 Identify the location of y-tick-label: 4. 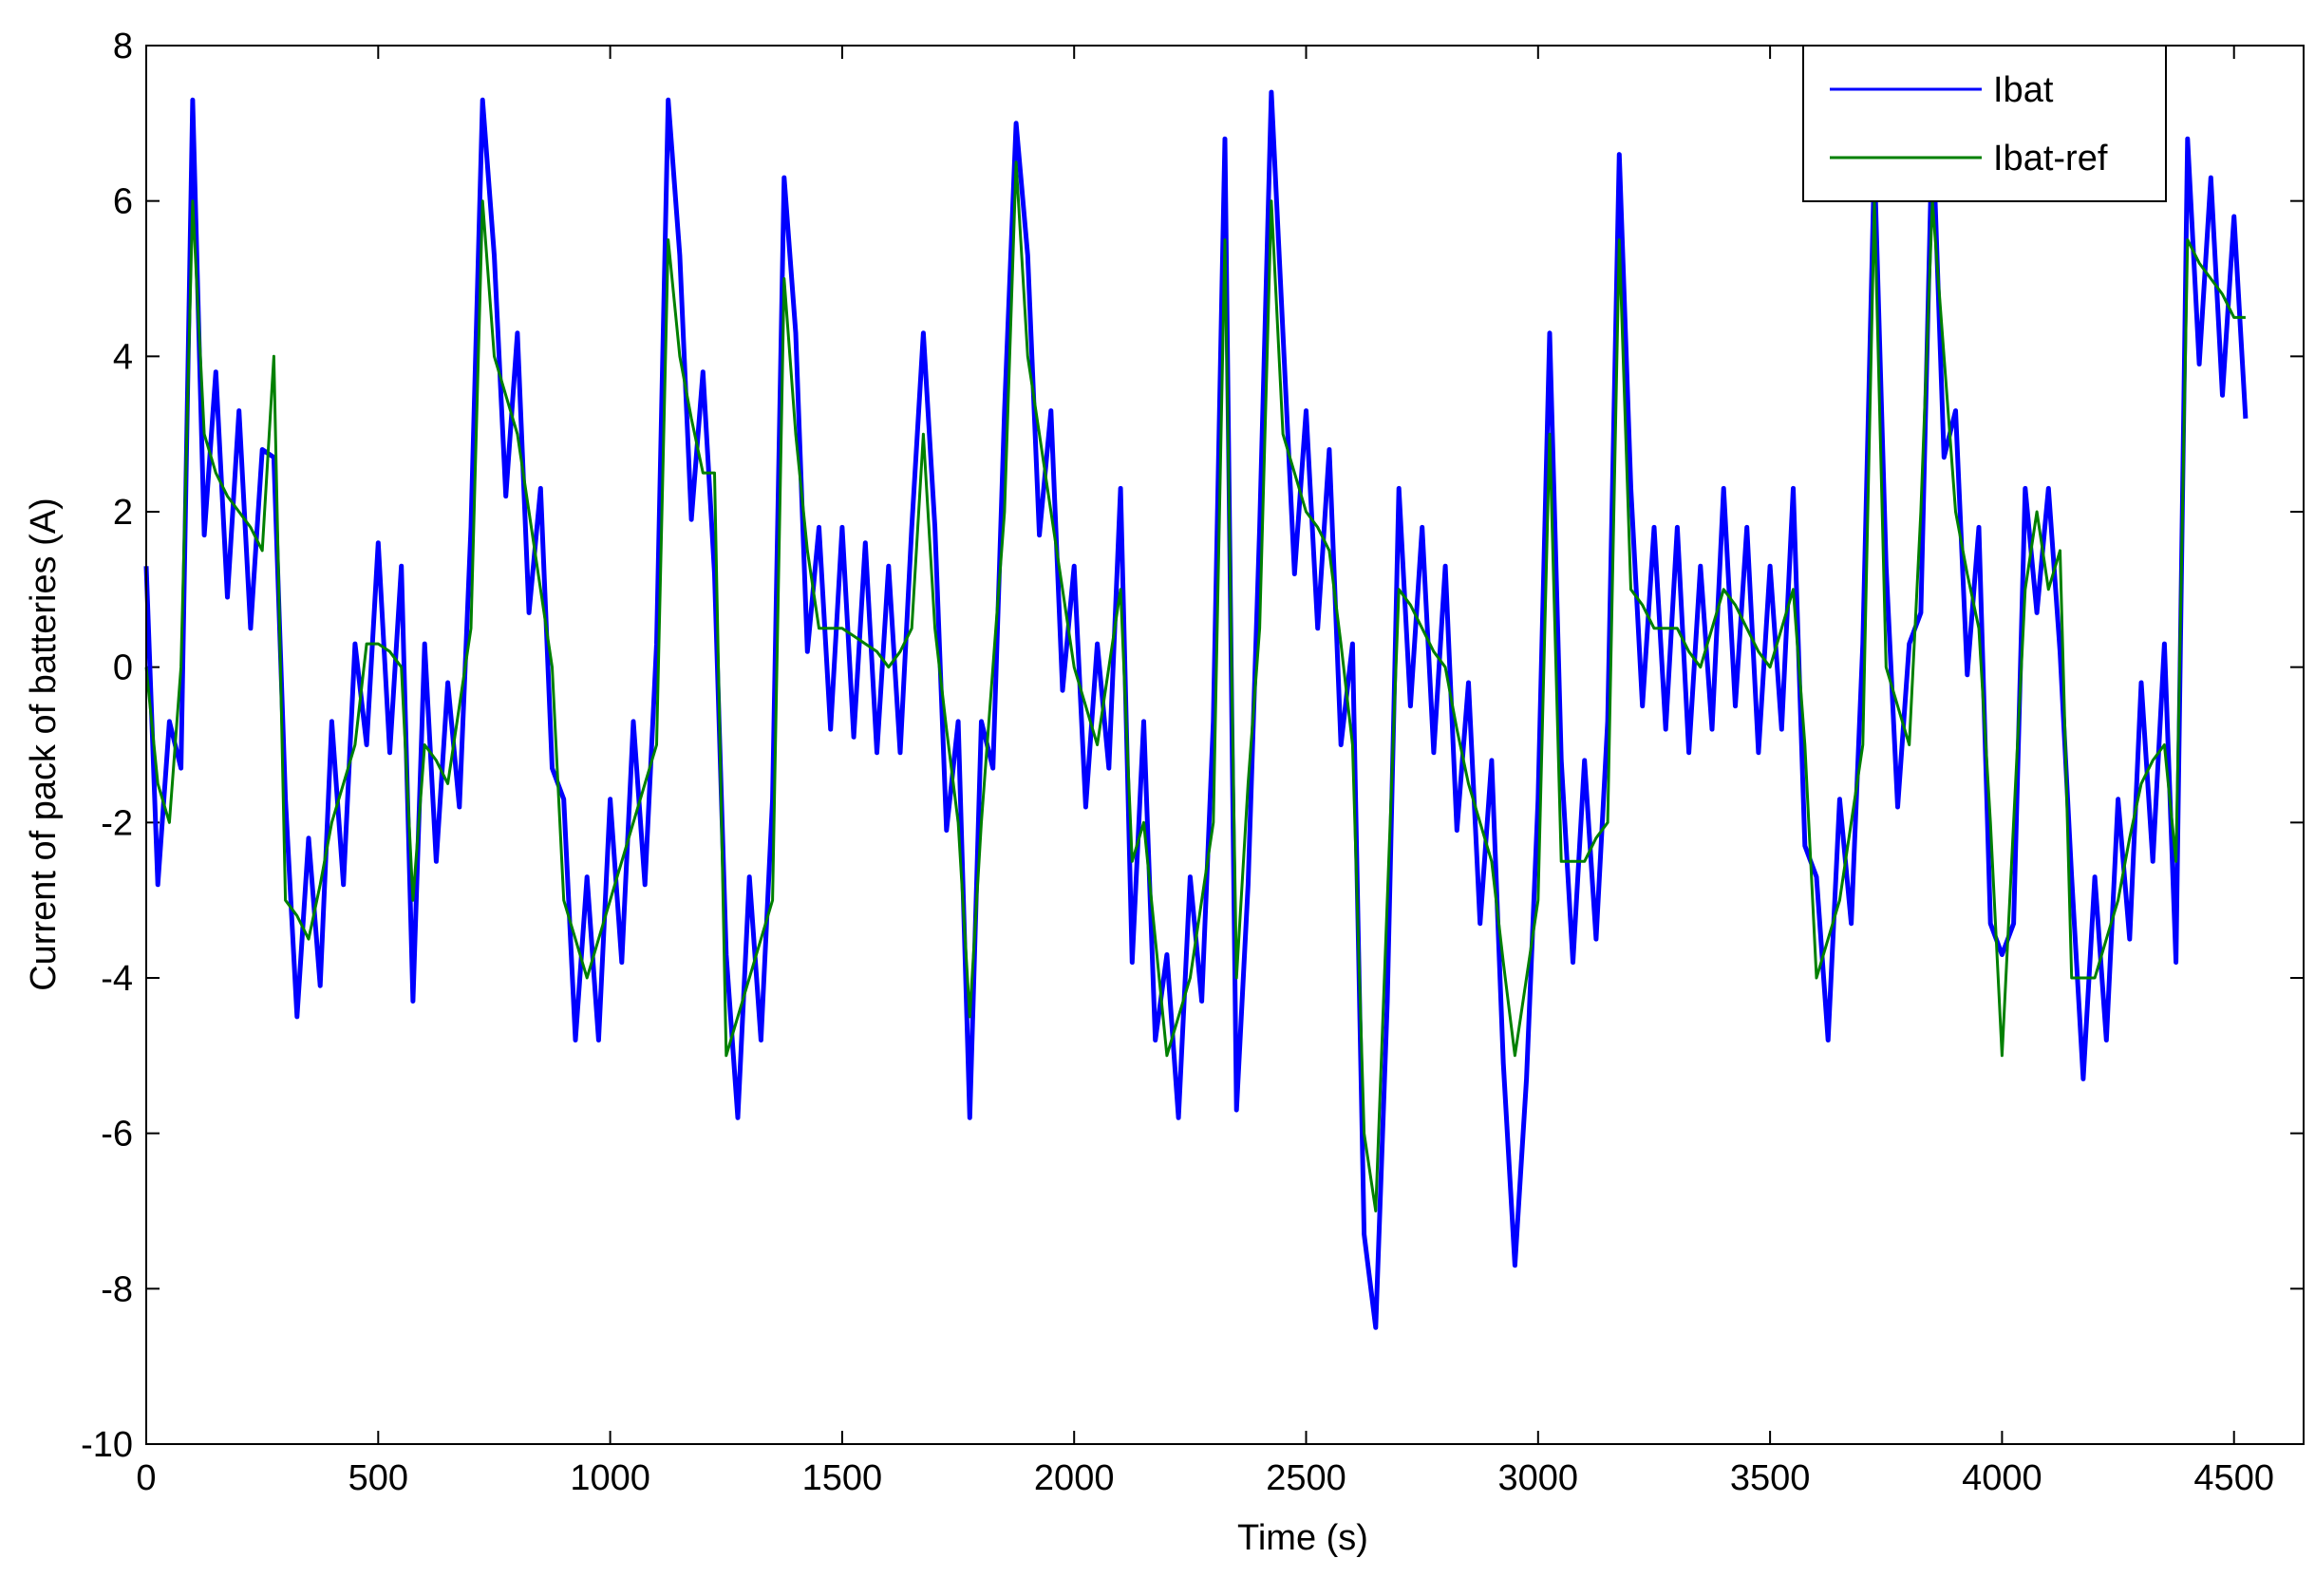
(123, 357).